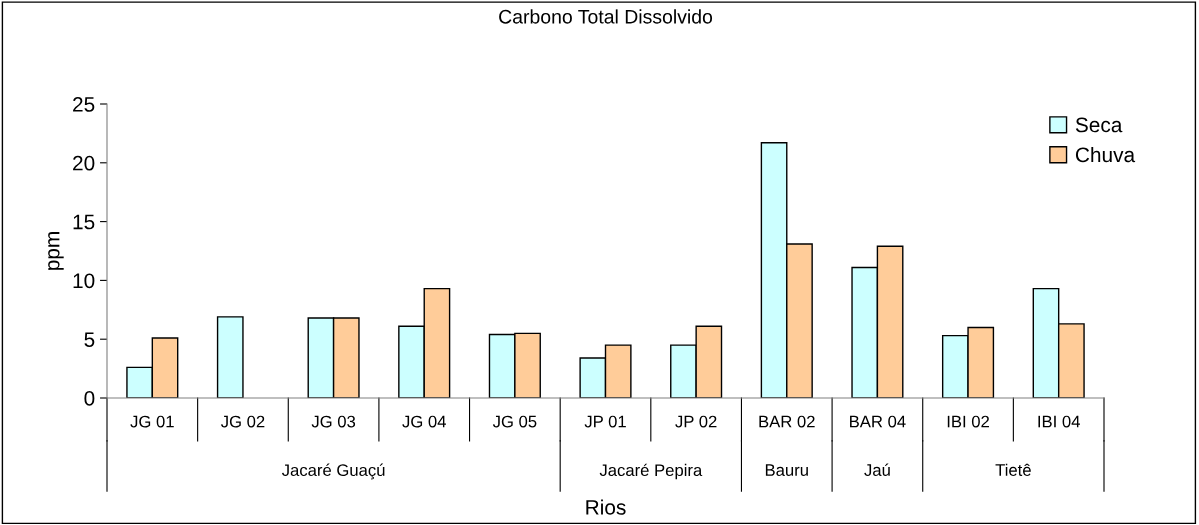 This screenshot has height=525, width=1199. Describe the element at coordinates (152, 421) in the screenshot. I see `x-tick-label: JG 01` at that location.